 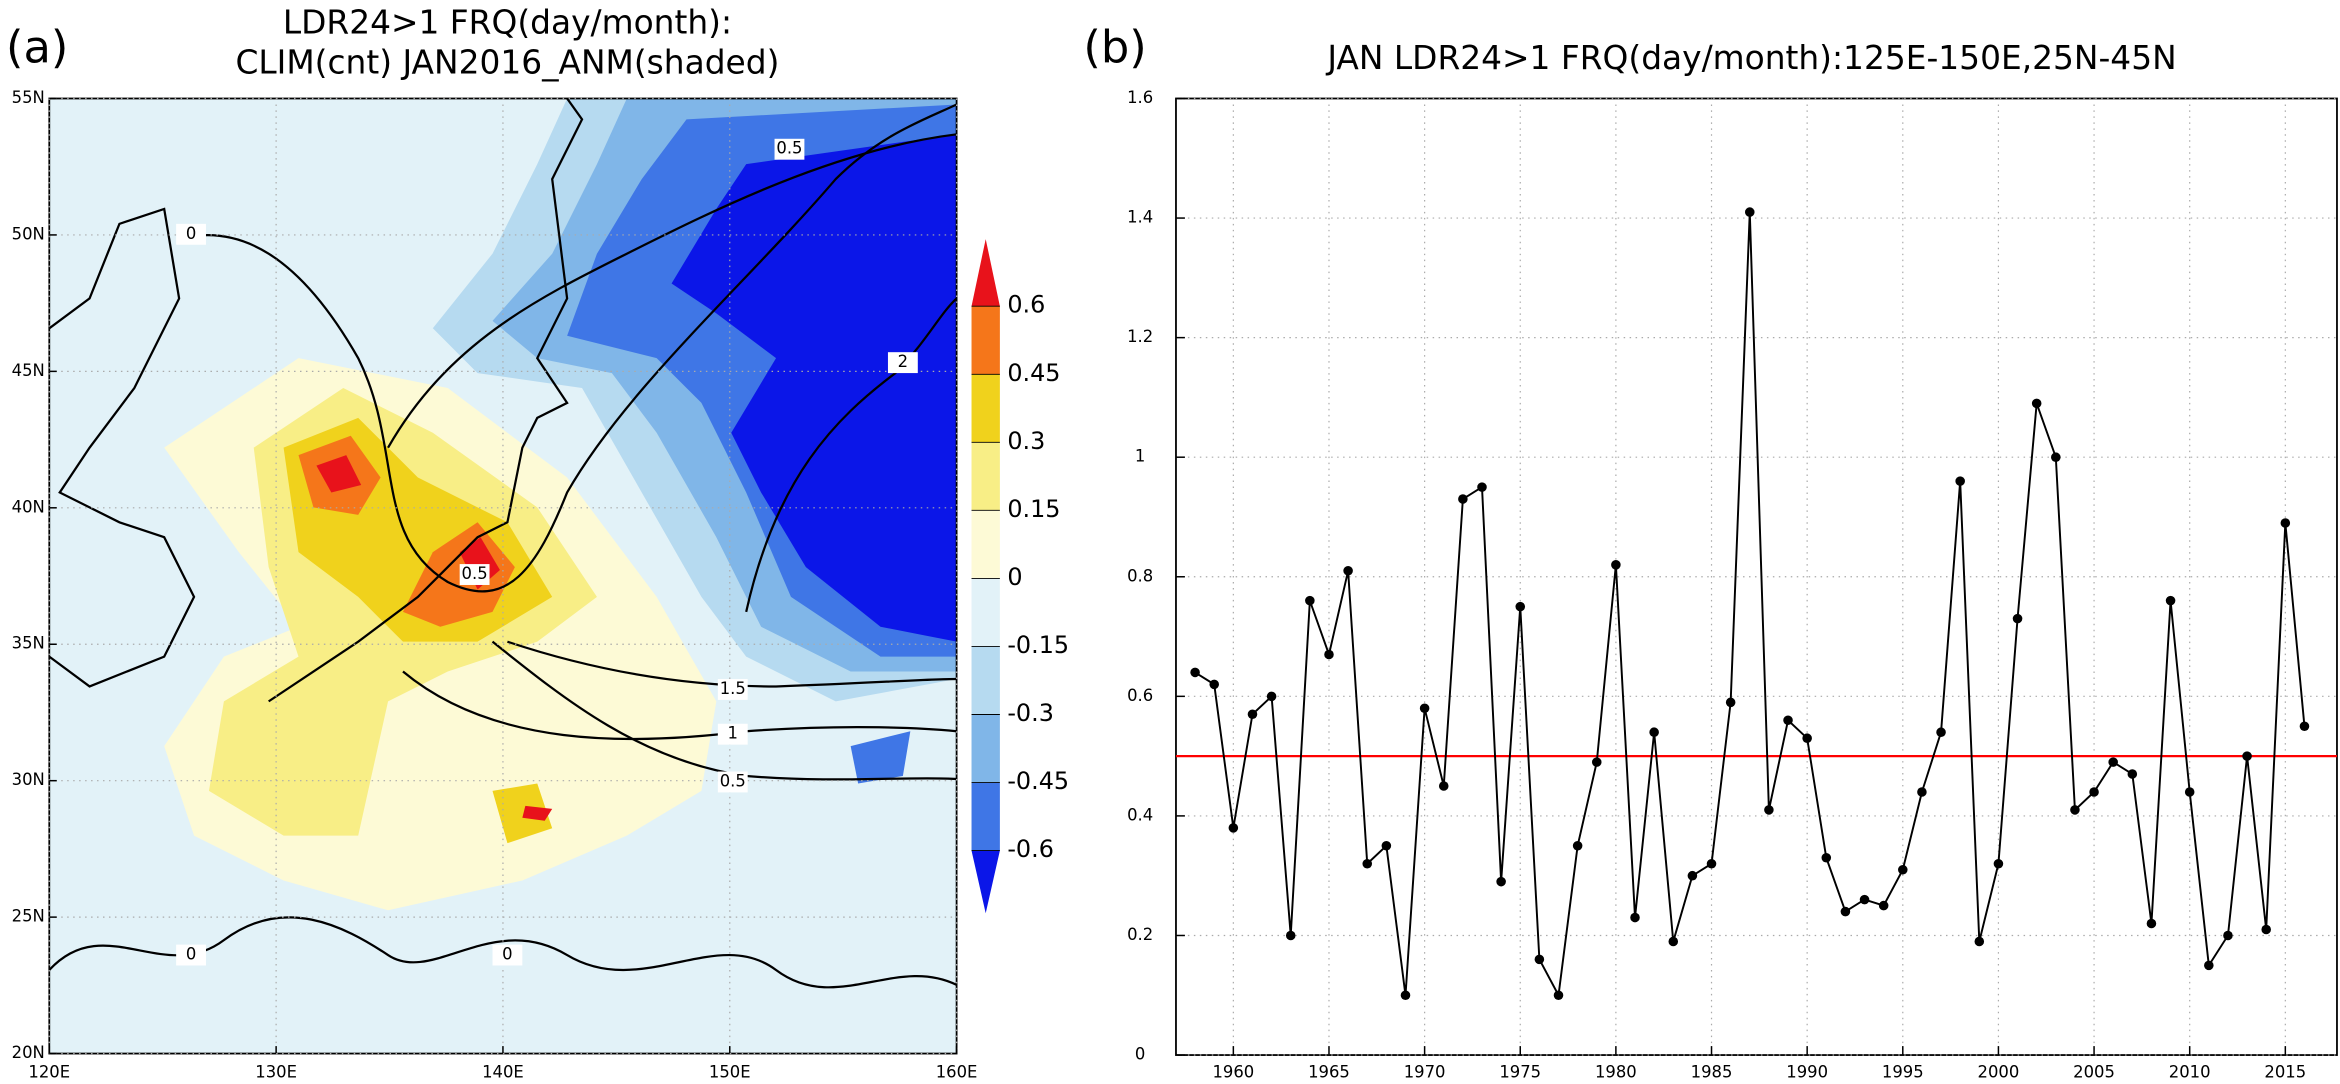 I want to click on y-tick-label: 55N, so click(x=28, y=97).